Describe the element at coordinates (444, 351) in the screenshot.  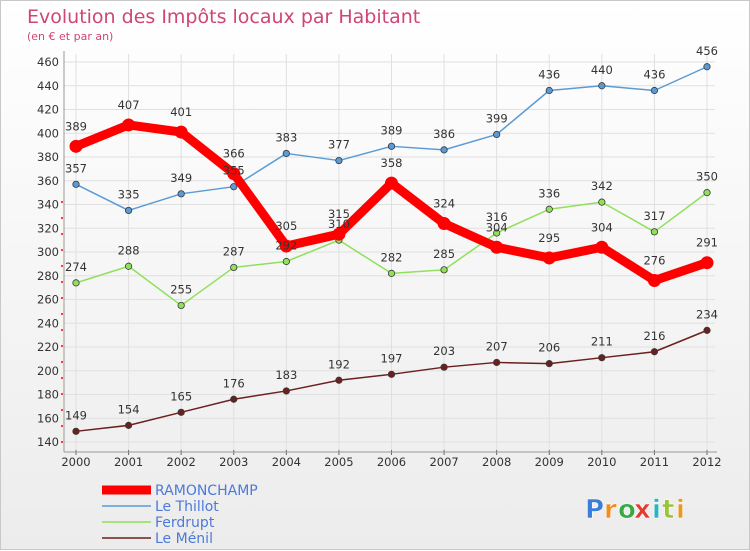
I see `data-label: 203` at that location.